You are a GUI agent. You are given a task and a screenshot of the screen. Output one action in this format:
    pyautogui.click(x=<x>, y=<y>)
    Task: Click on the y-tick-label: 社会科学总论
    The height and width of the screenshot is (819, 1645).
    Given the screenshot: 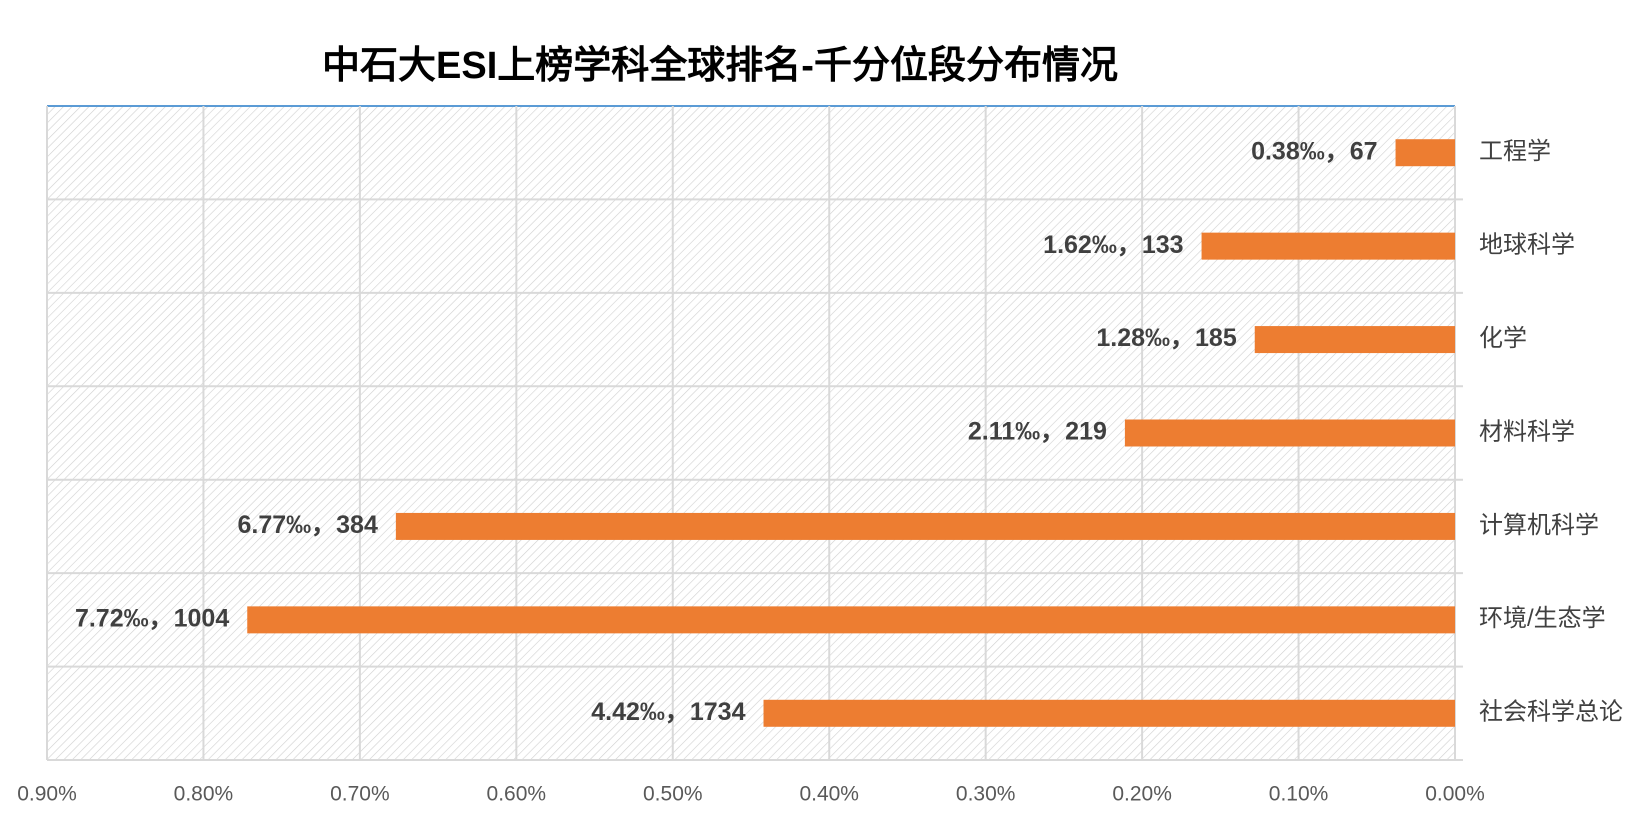 What is the action you would take?
    pyautogui.click(x=1551, y=712)
    